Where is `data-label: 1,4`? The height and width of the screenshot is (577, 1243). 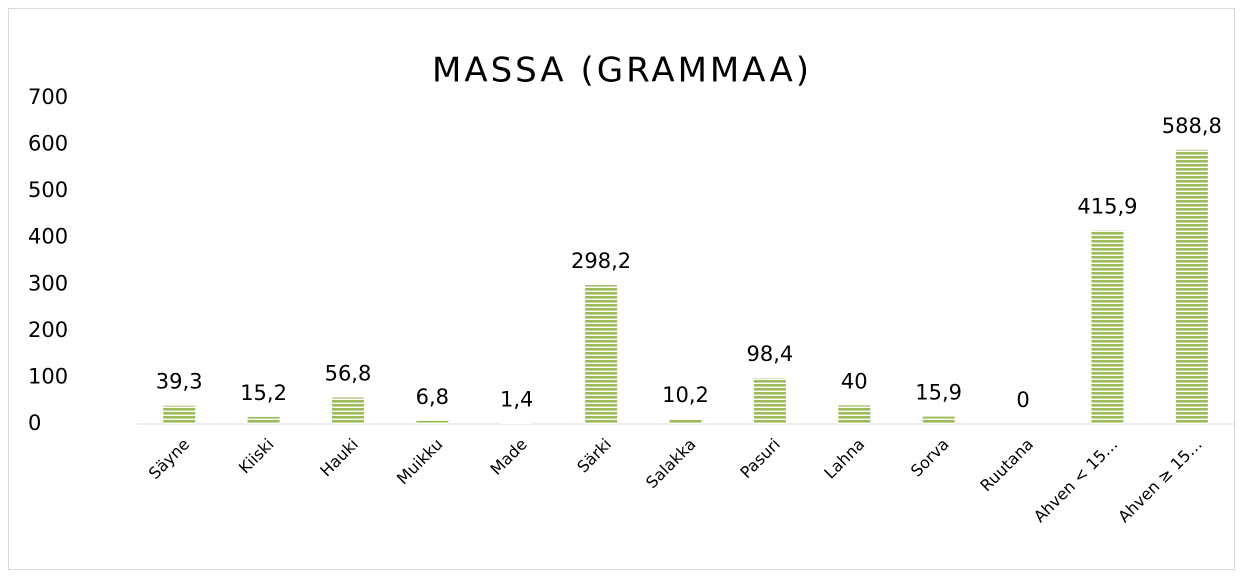
data-label: 1,4 is located at coordinates (516, 399).